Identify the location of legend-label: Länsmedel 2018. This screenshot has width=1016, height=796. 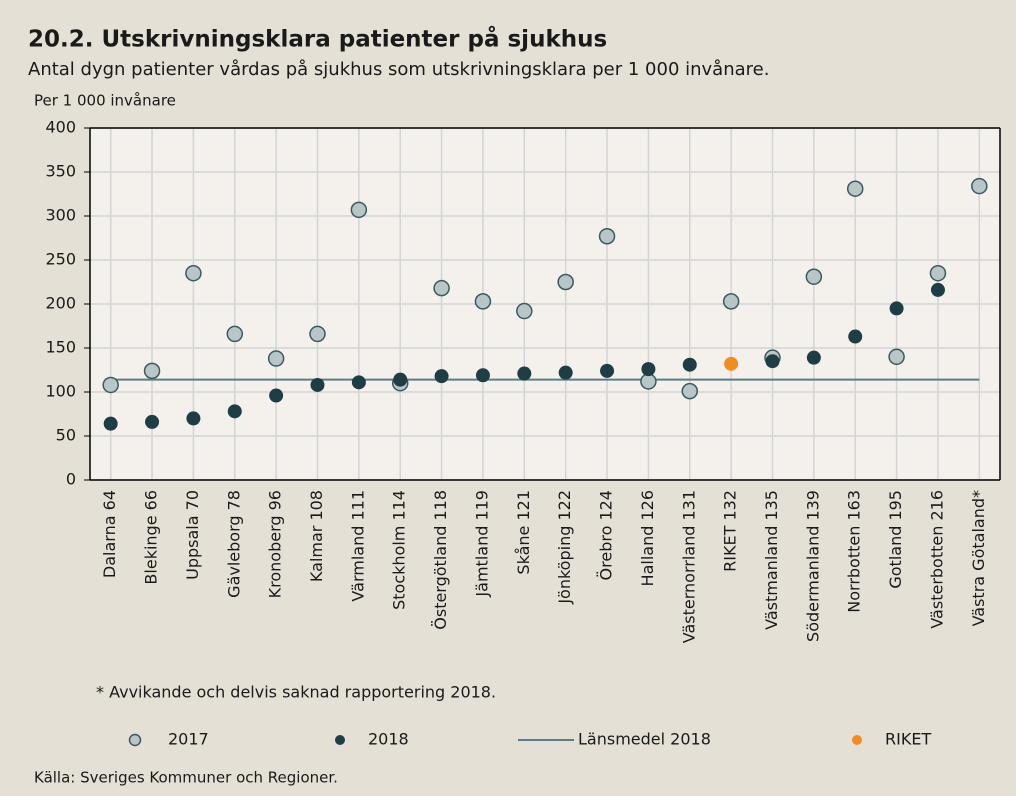
(644, 739).